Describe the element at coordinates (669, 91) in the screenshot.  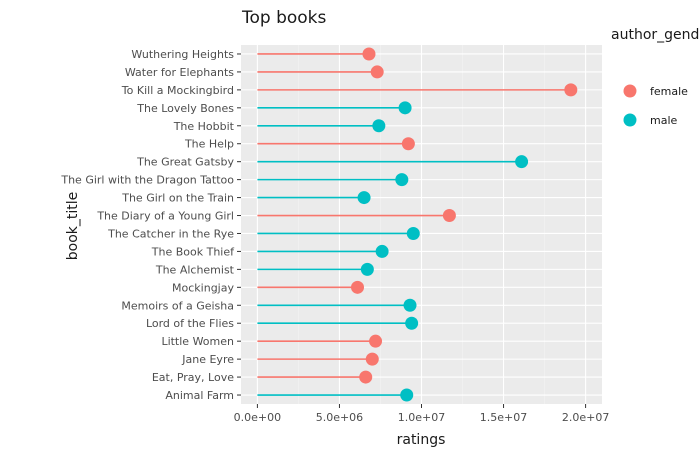
I see `legend-label-female: female` at that location.